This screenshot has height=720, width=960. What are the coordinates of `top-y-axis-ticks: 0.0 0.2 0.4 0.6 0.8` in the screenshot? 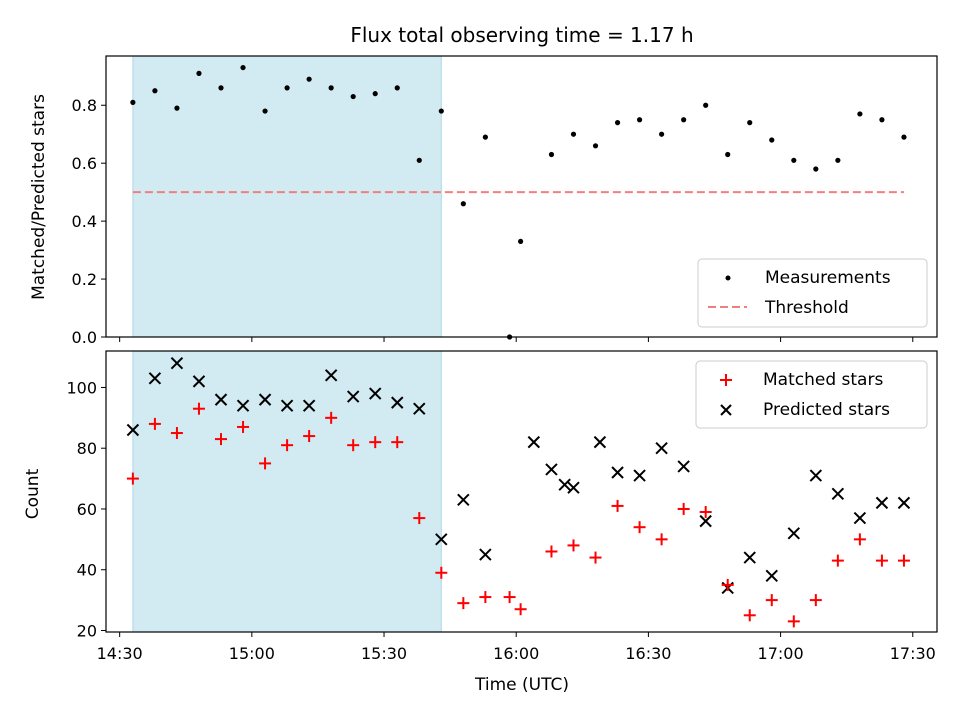 It's located at (89, 221).